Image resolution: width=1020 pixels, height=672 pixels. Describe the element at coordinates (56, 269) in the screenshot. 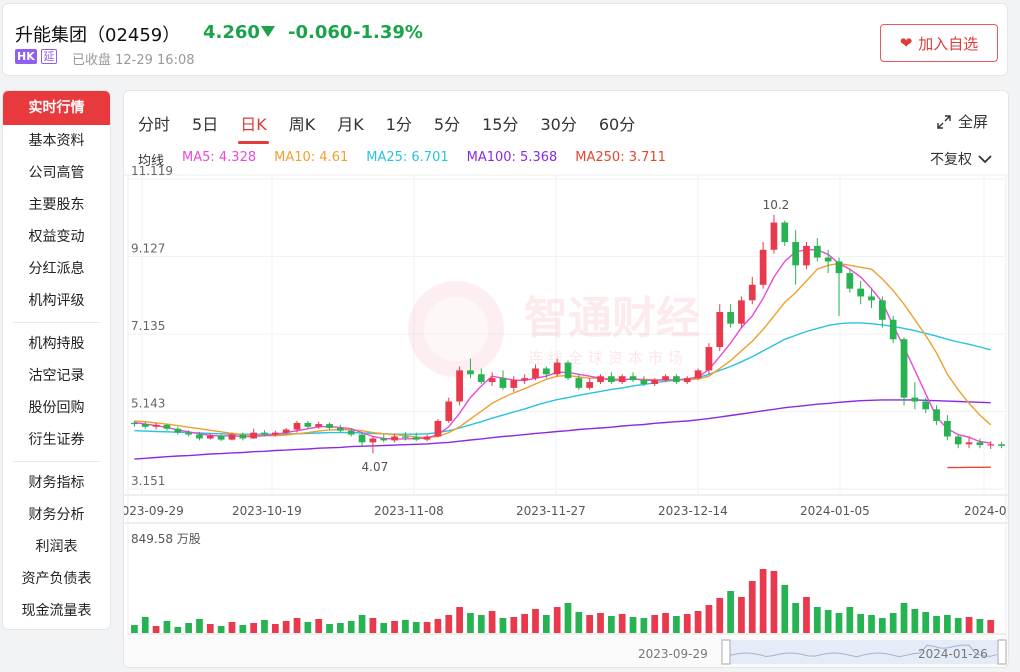

I see `sidebar-item: 分红派息` at that location.